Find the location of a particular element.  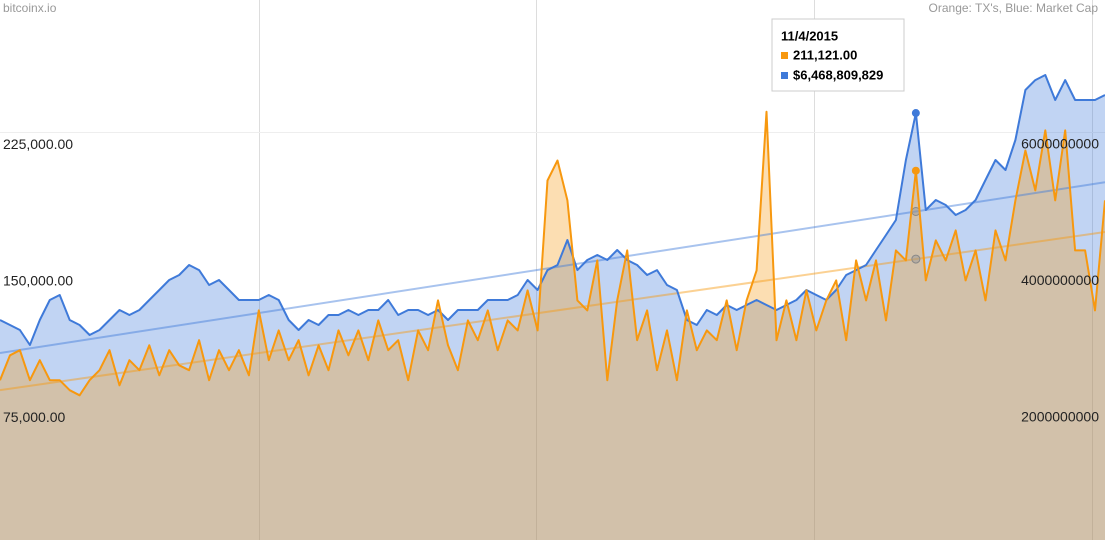

y2-tick-label: 6000000000 is located at coordinates (1060, 144).